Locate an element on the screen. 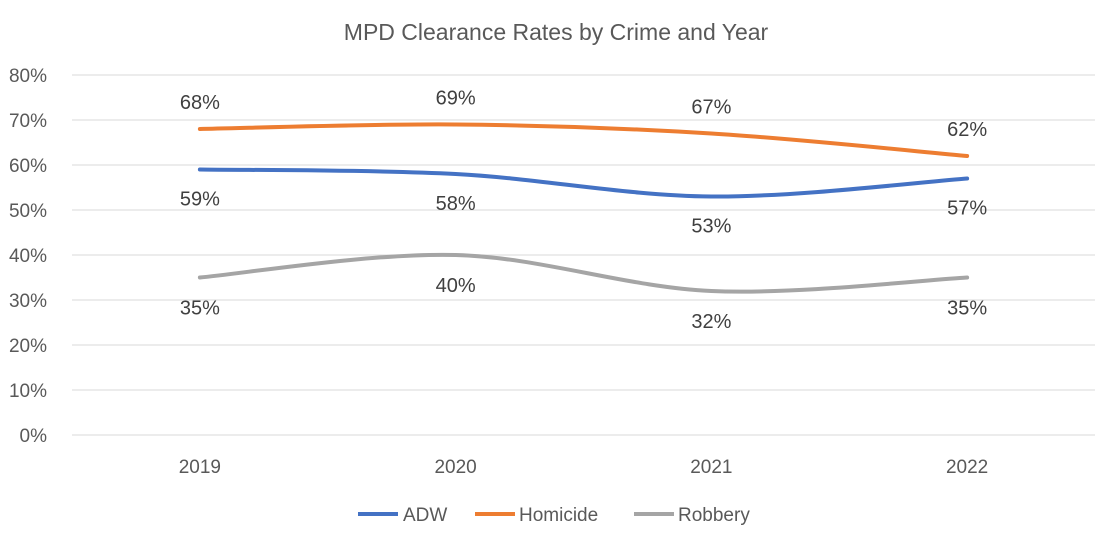 The width and height of the screenshot is (1110, 543). data-label-adw: 53% is located at coordinates (711, 227).